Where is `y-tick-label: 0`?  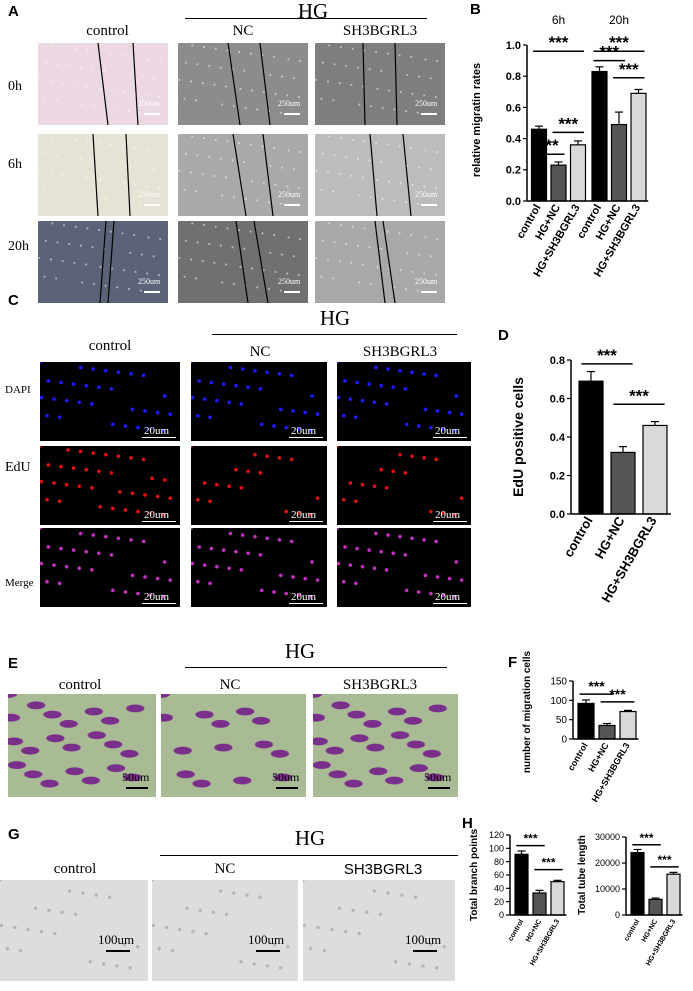
y-tick-label: 0 is located at coordinates (617, 915).